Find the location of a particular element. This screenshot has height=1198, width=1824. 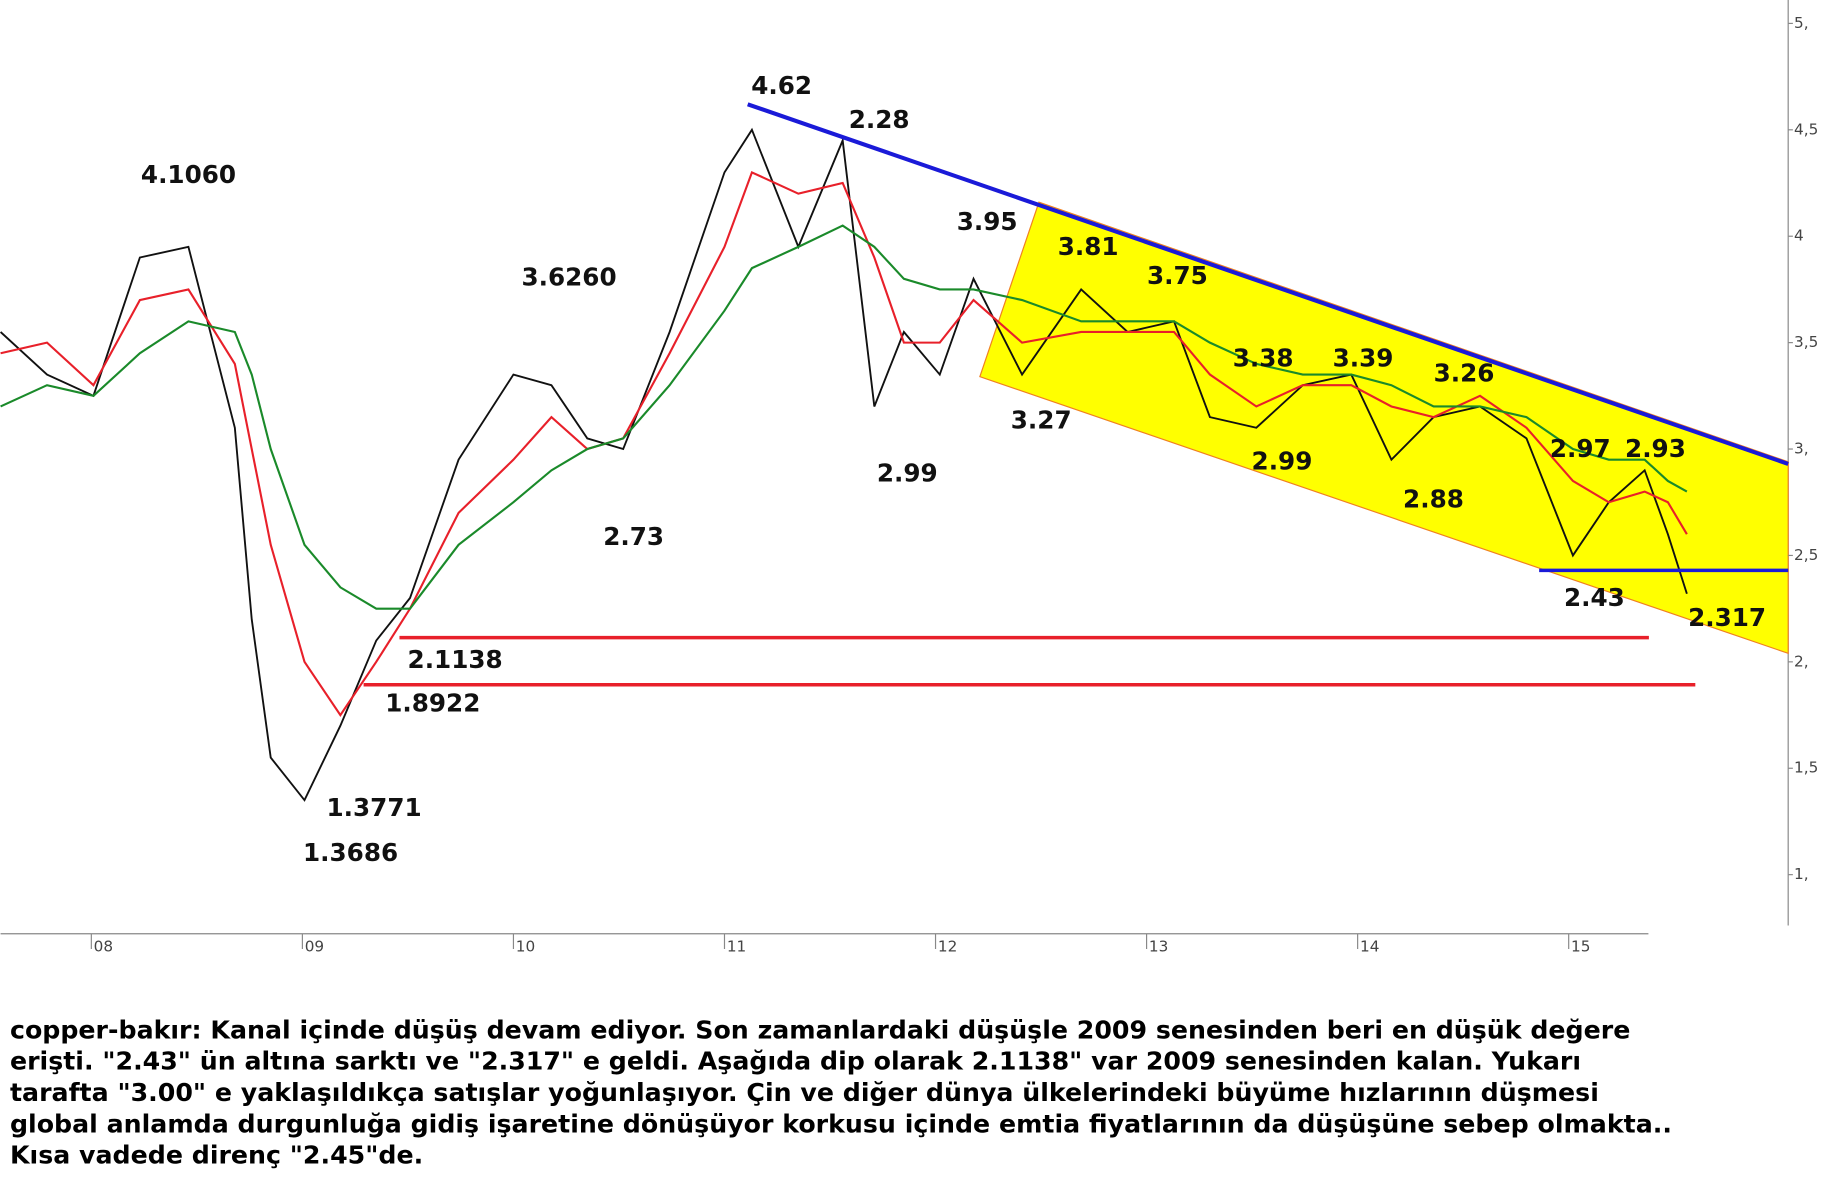

price-annotation: 2.93 is located at coordinates (1655, 448).